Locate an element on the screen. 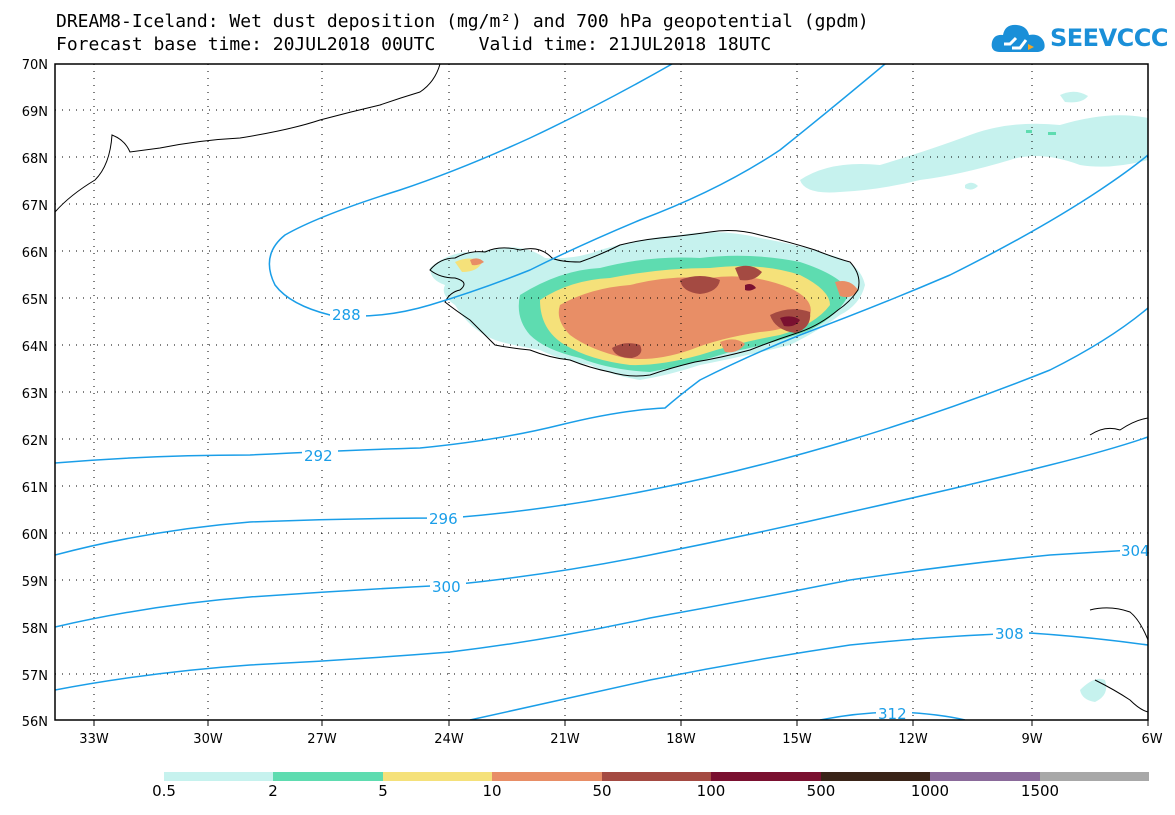 Image resolution: width=1175 pixels, height=815 pixels. lat-label: 63N is located at coordinates (35, 394).